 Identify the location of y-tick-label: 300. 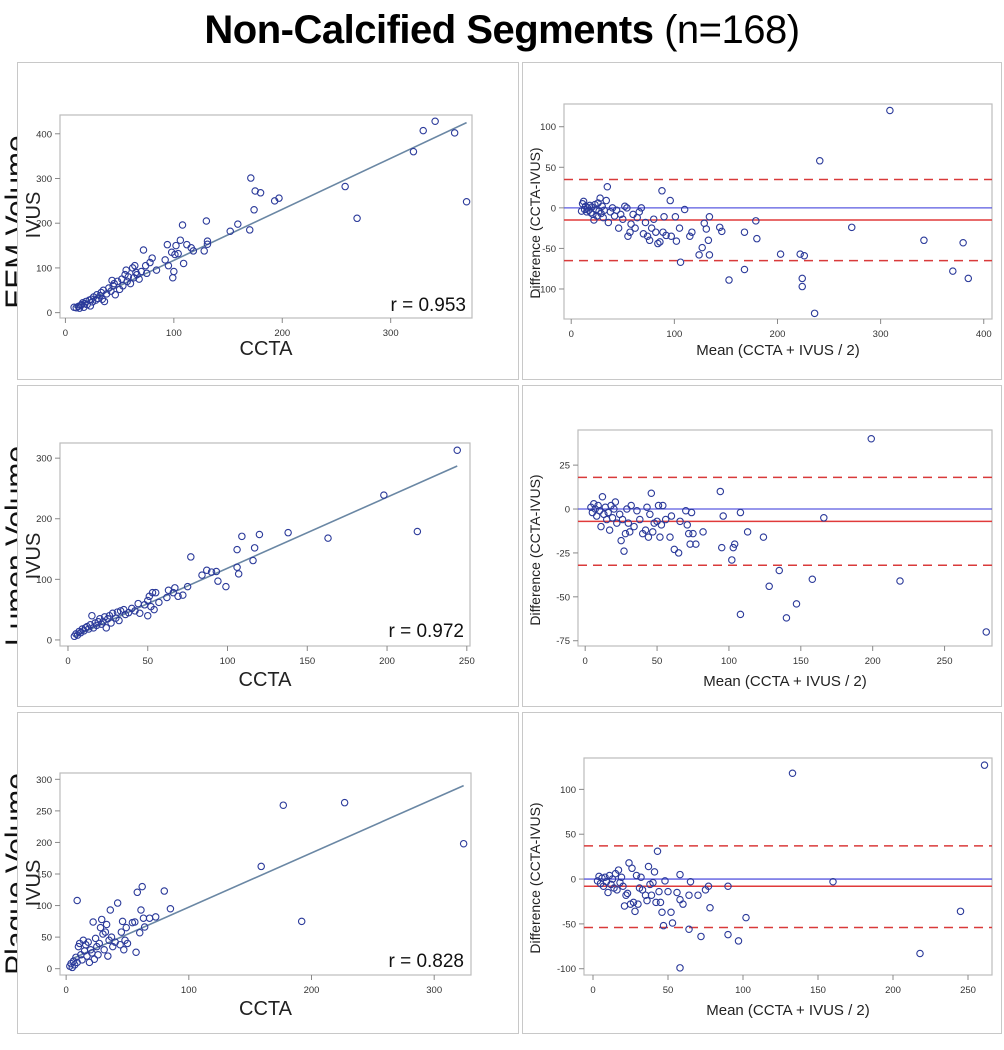
(44, 459).